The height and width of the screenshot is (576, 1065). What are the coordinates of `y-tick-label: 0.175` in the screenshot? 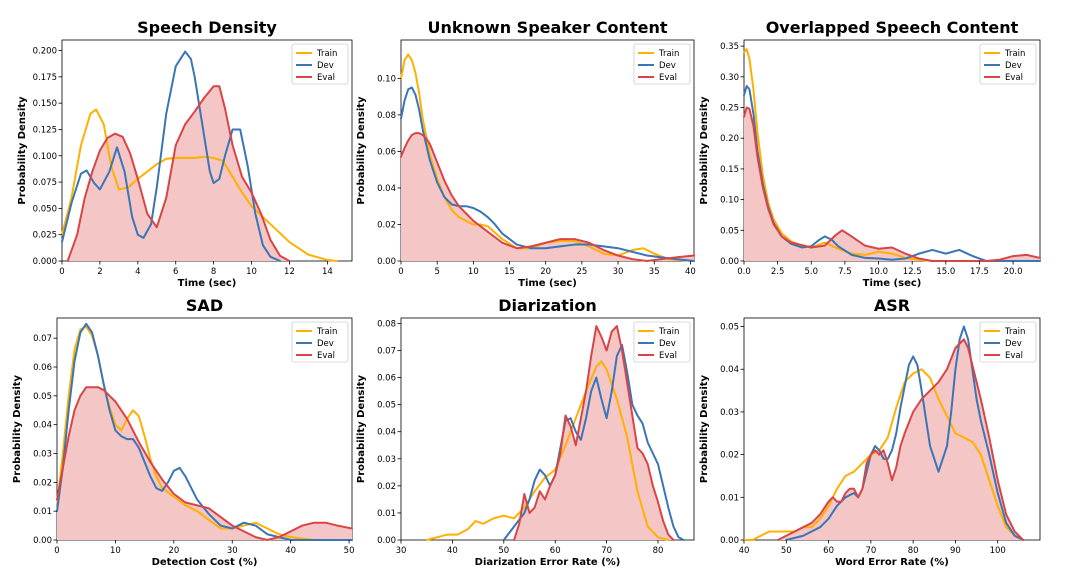 It's located at (45, 78).